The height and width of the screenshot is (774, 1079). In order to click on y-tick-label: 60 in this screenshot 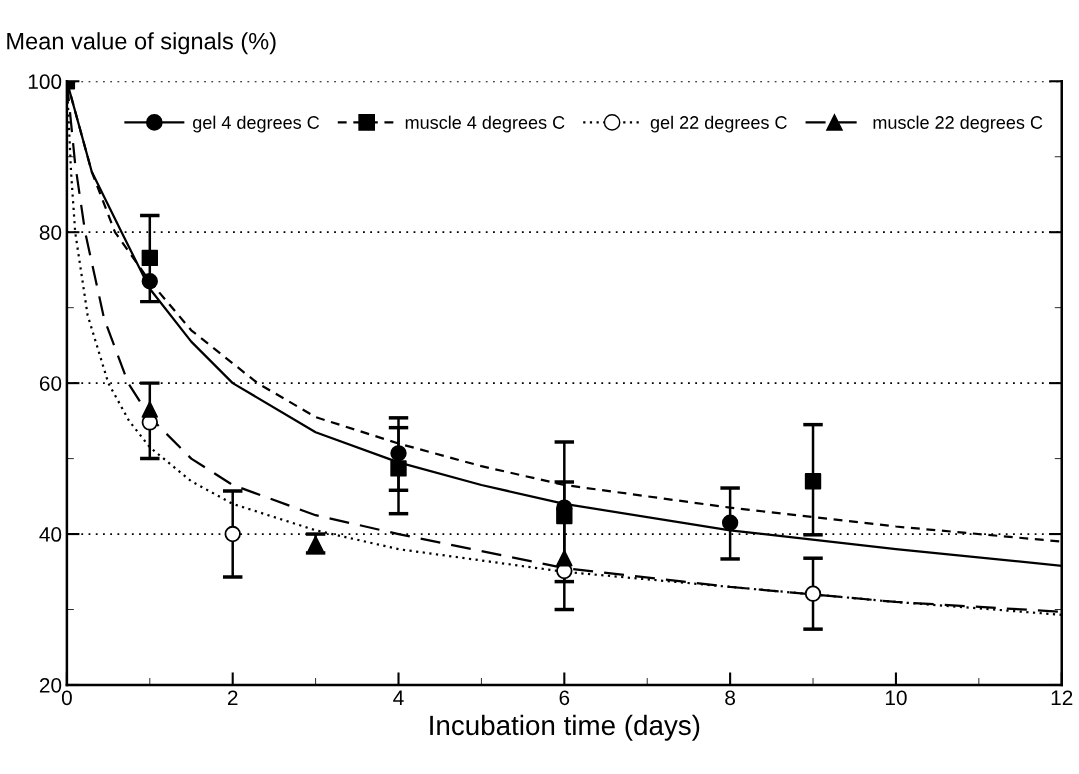, I will do `click(50, 383)`.